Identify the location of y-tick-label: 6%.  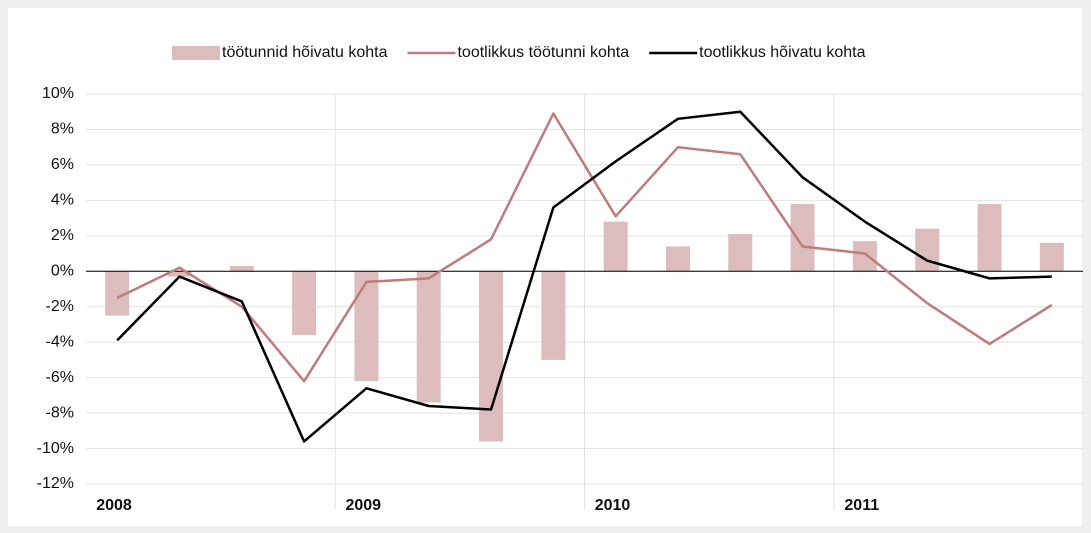
(62, 164).